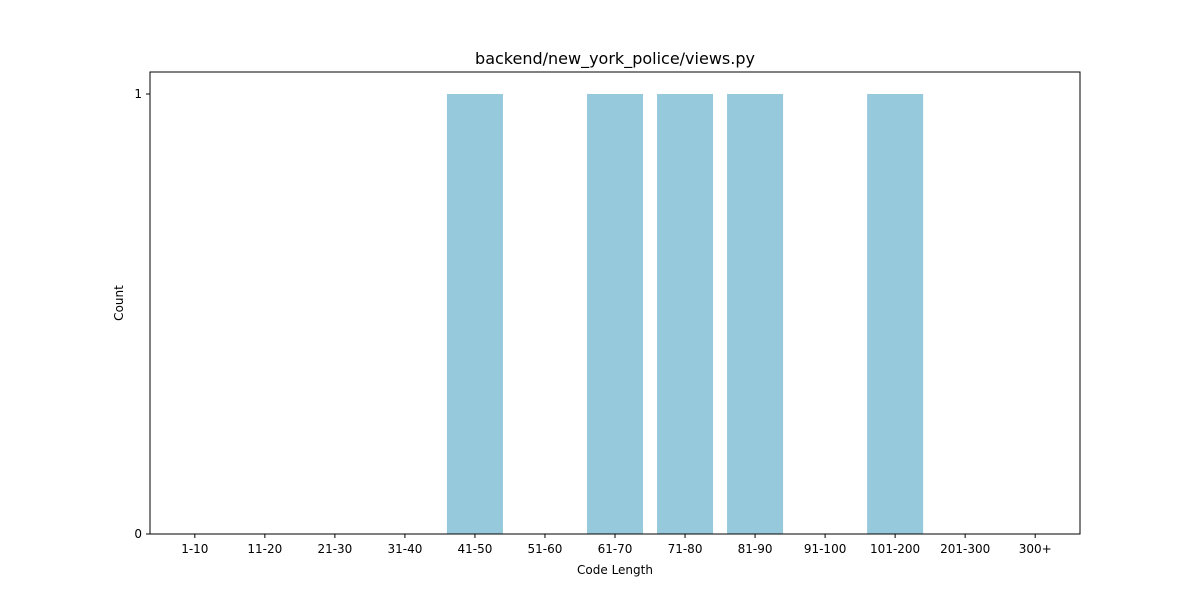  What do you see at coordinates (615, 570) in the screenshot?
I see `x-axis-title: Code Length` at bounding box center [615, 570].